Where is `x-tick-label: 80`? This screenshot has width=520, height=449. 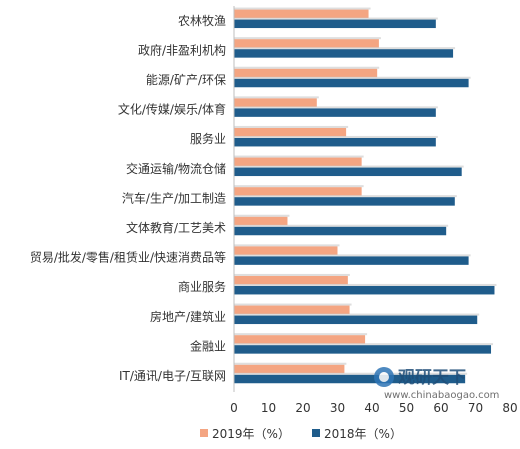
x-tick-label: 80 is located at coordinates (509, 408).